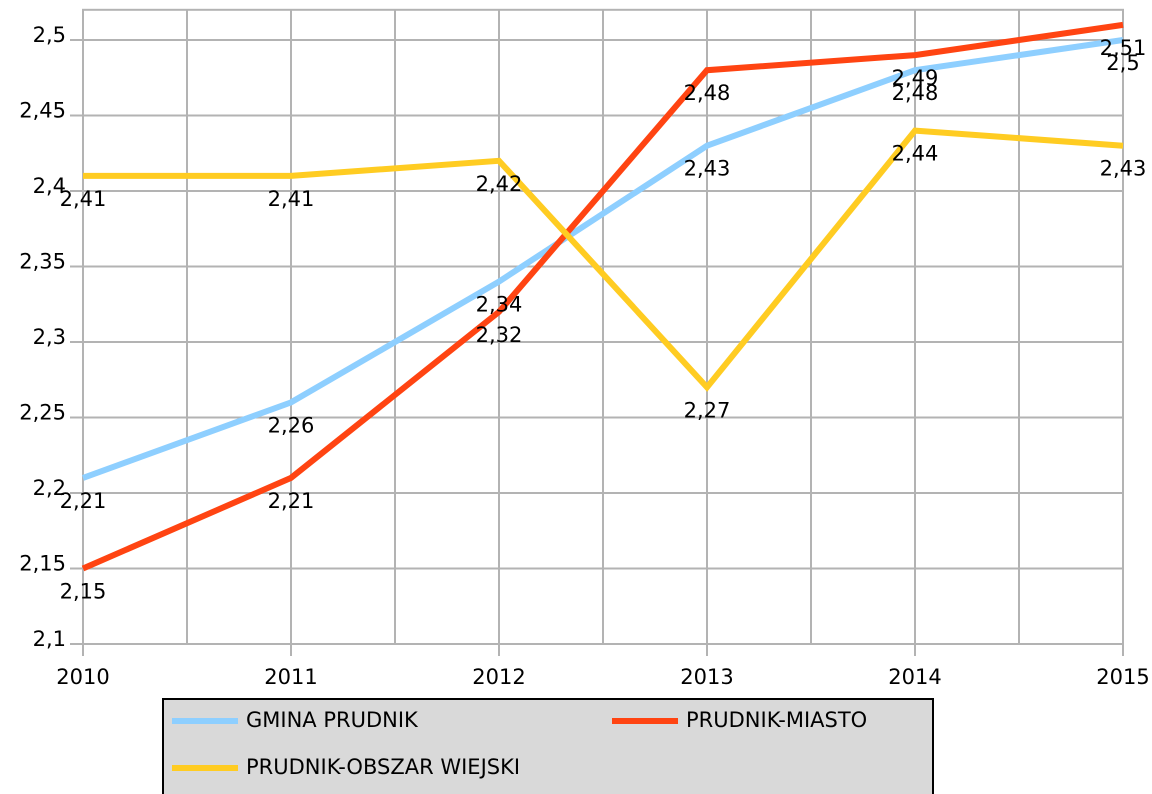  What do you see at coordinates (1123, 48) in the screenshot?
I see `data-label: 2,51` at bounding box center [1123, 48].